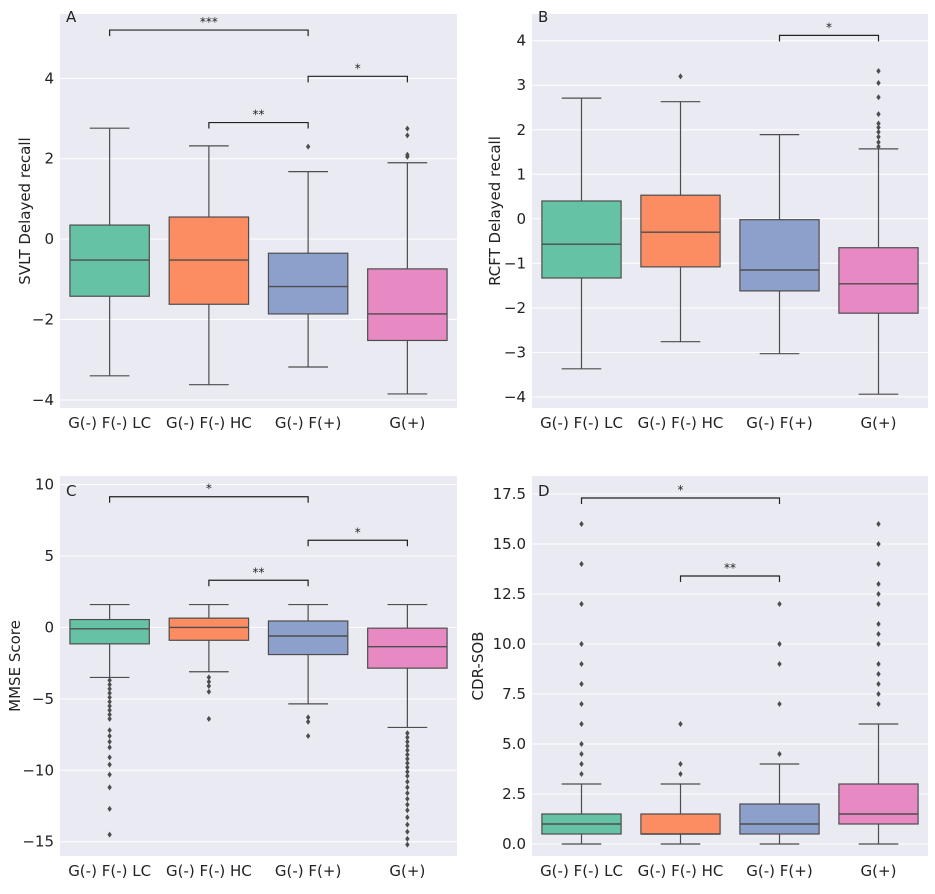 The image size is (935, 894). I want to click on y-tick-label: 7.5, so click(514, 694).